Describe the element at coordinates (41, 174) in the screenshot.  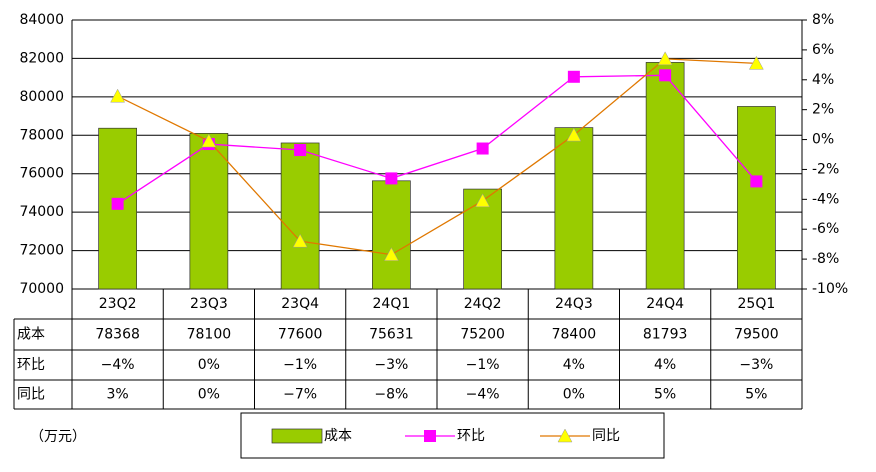
I see `y-tick-label: 76000` at that location.